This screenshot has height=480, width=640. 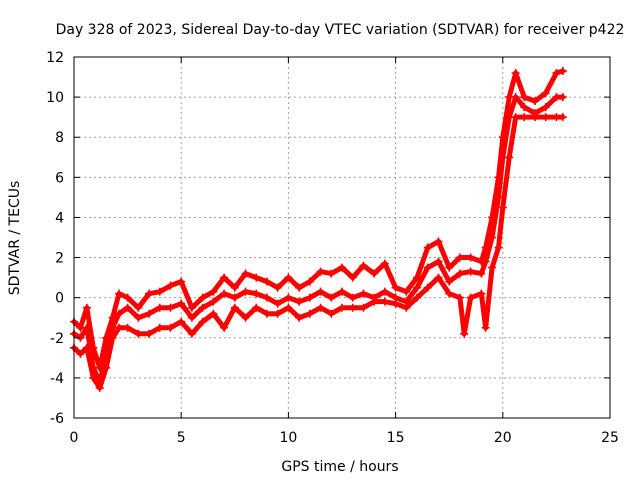 I want to click on y-tick-label: 4, so click(x=59, y=218).